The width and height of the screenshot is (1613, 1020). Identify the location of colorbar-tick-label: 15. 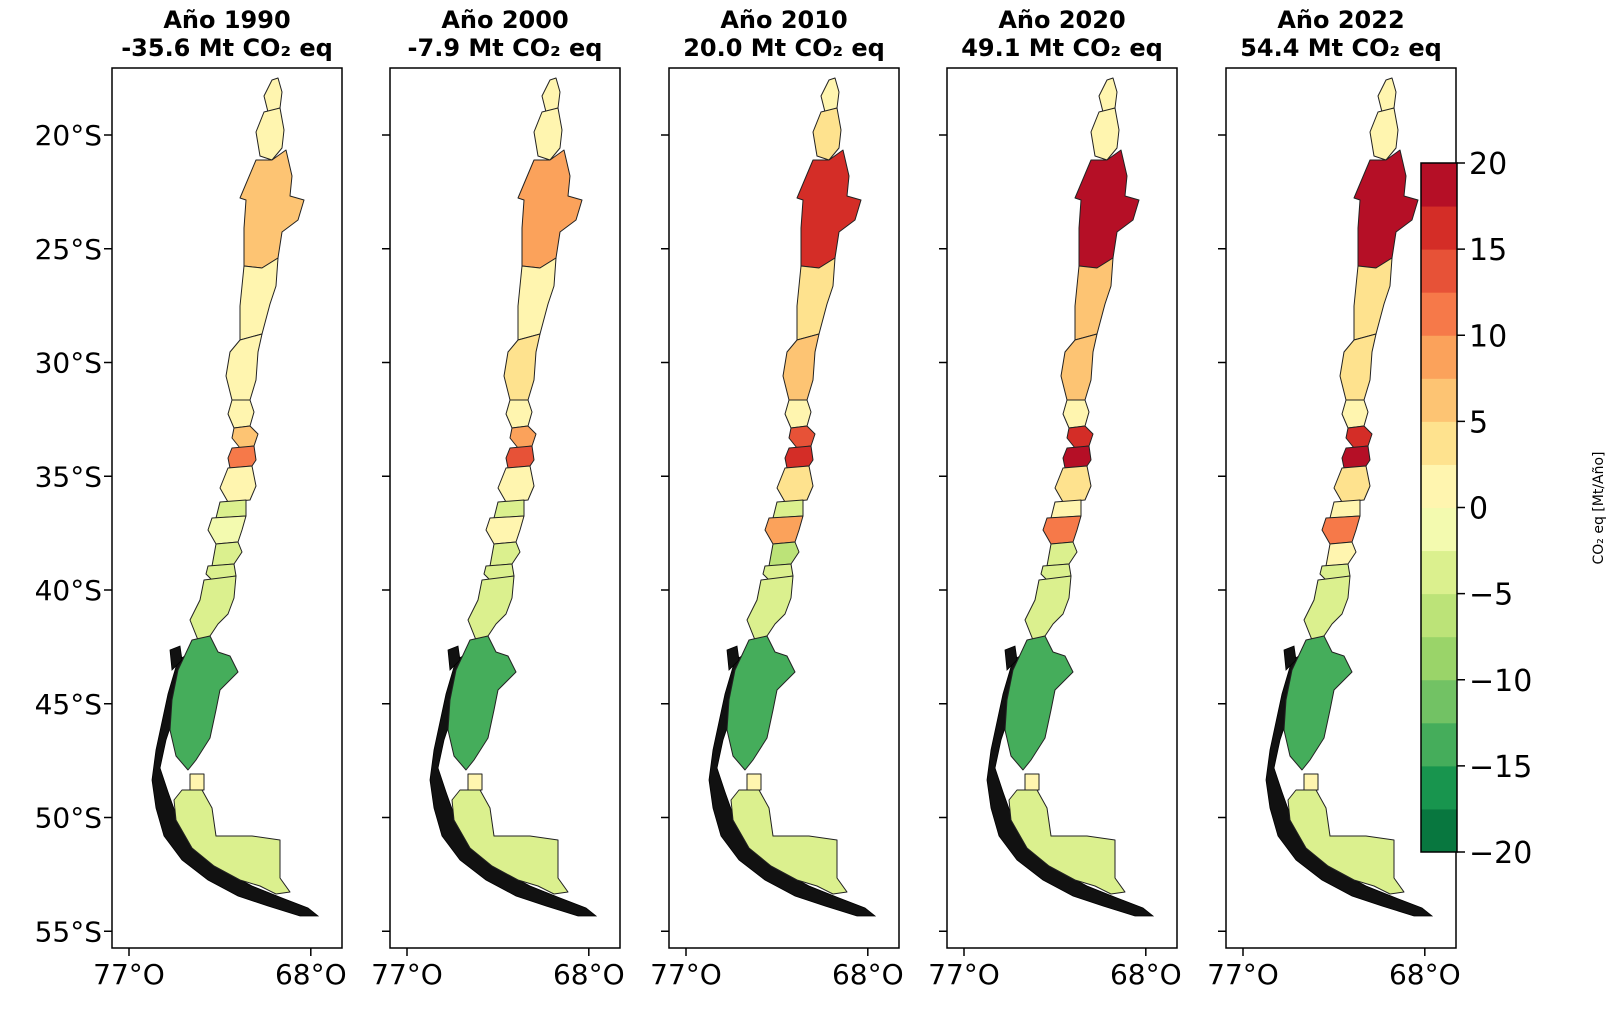
(1488, 250).